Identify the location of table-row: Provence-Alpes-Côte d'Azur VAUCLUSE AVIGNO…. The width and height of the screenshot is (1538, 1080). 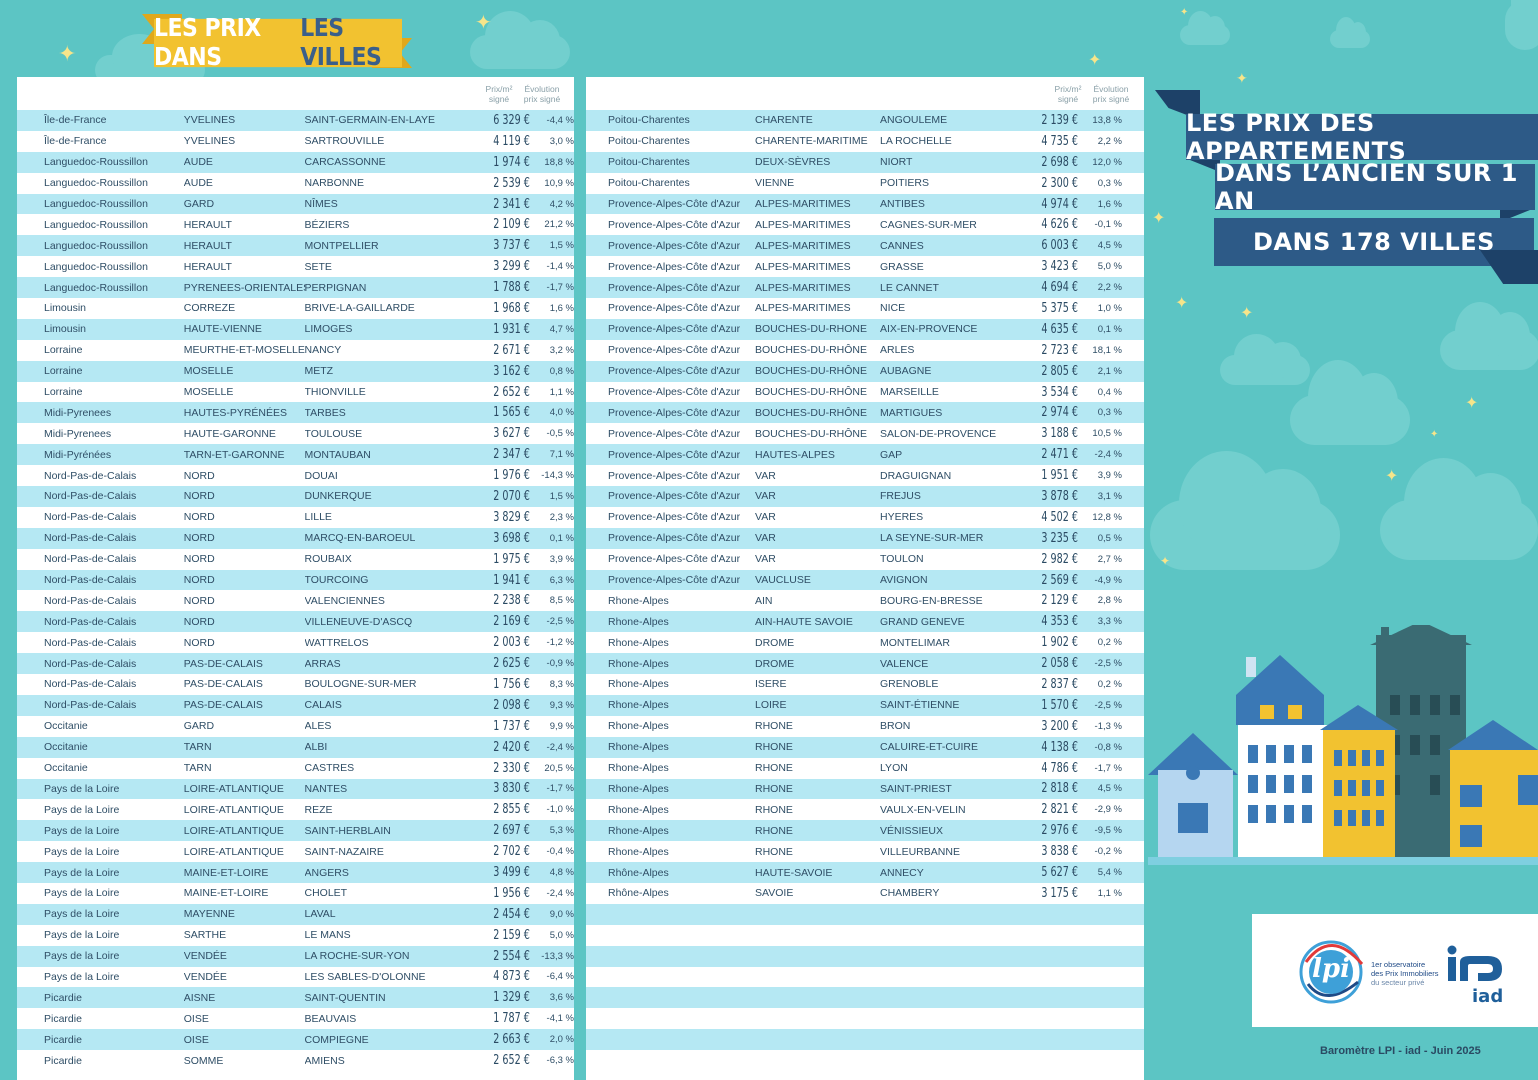
(865, 580).